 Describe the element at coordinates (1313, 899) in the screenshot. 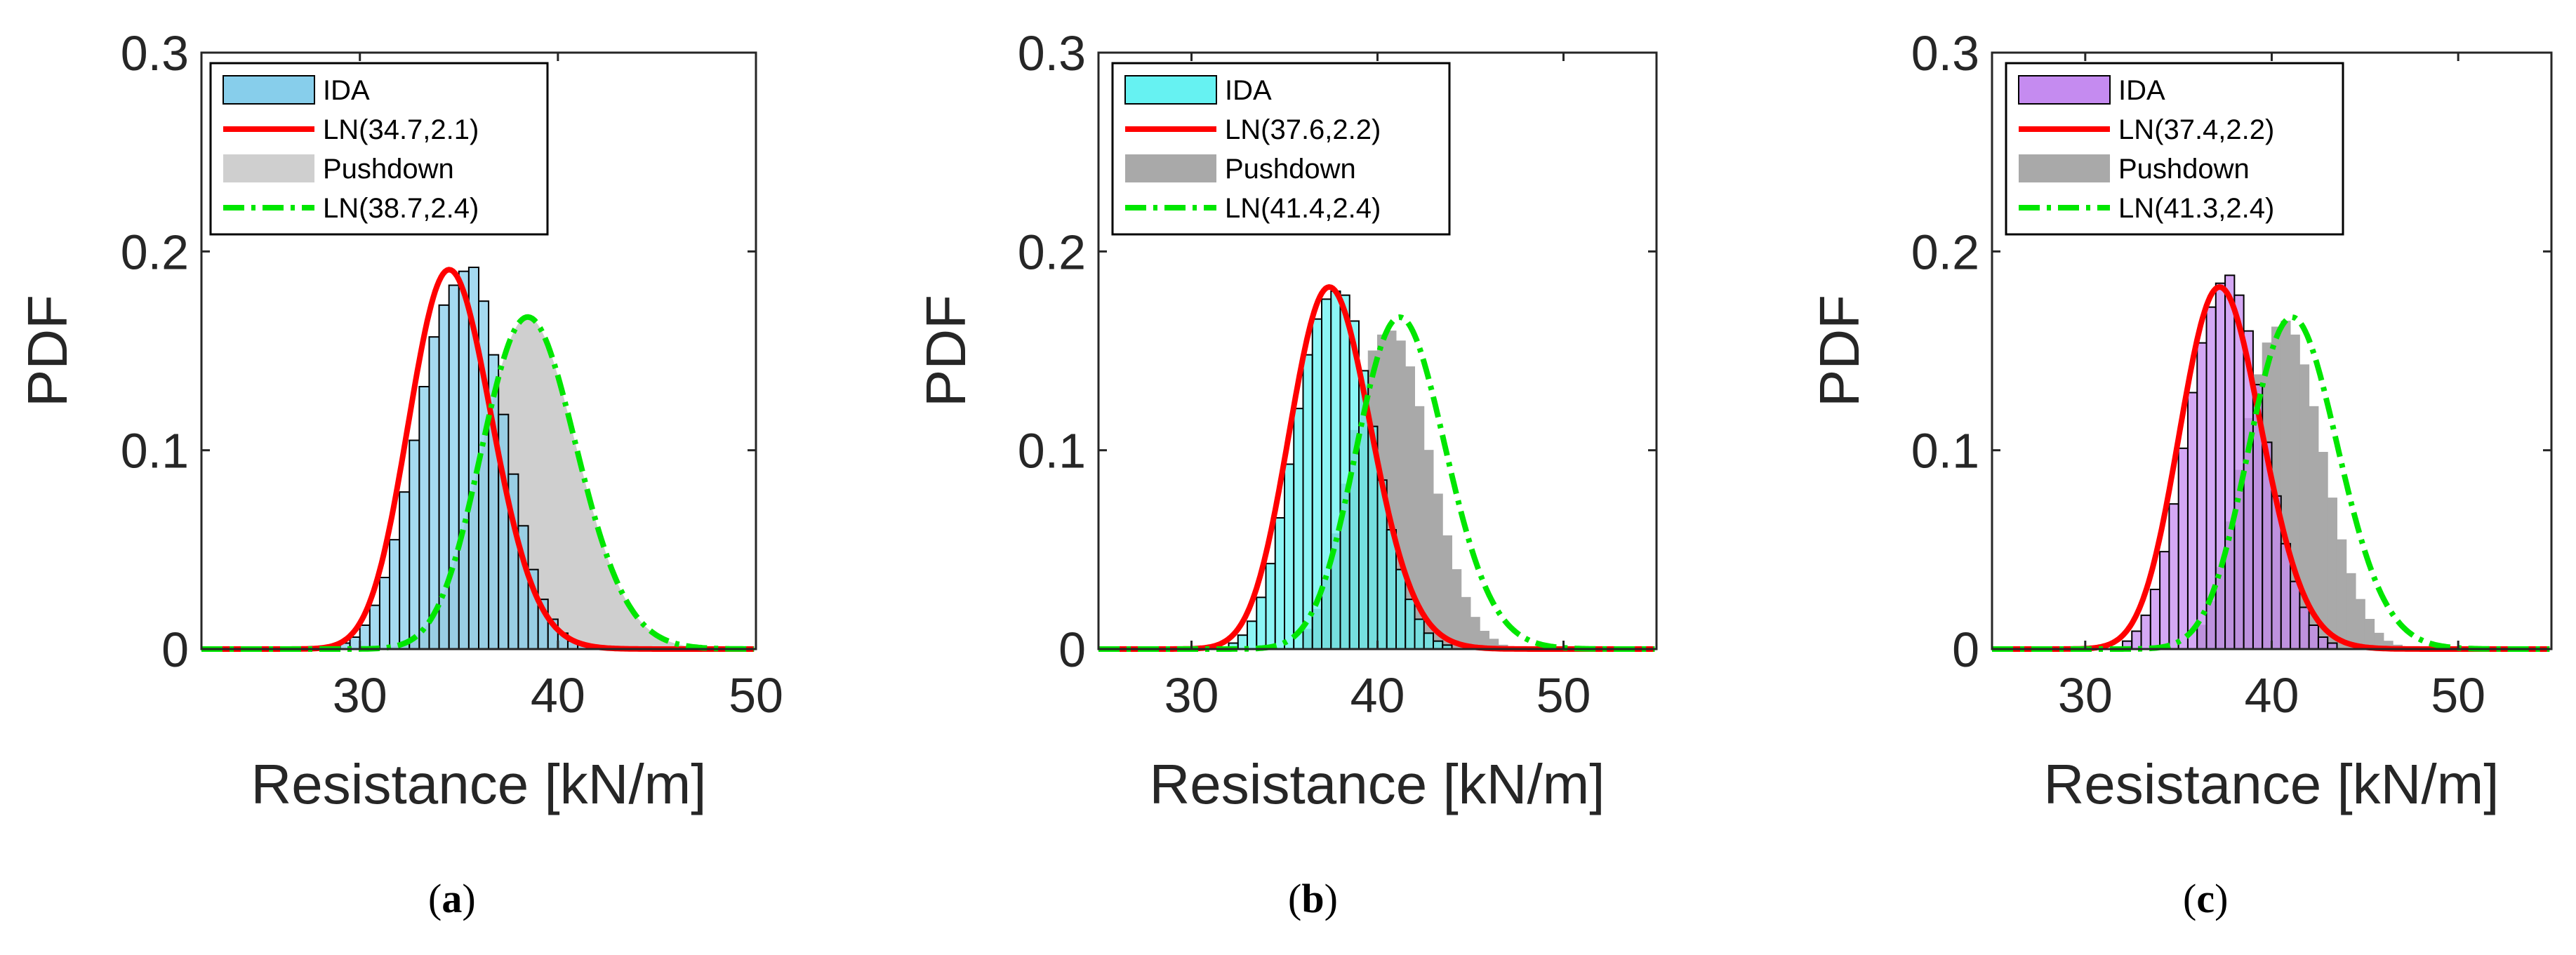

I see `caption-b: (b)` at that location.